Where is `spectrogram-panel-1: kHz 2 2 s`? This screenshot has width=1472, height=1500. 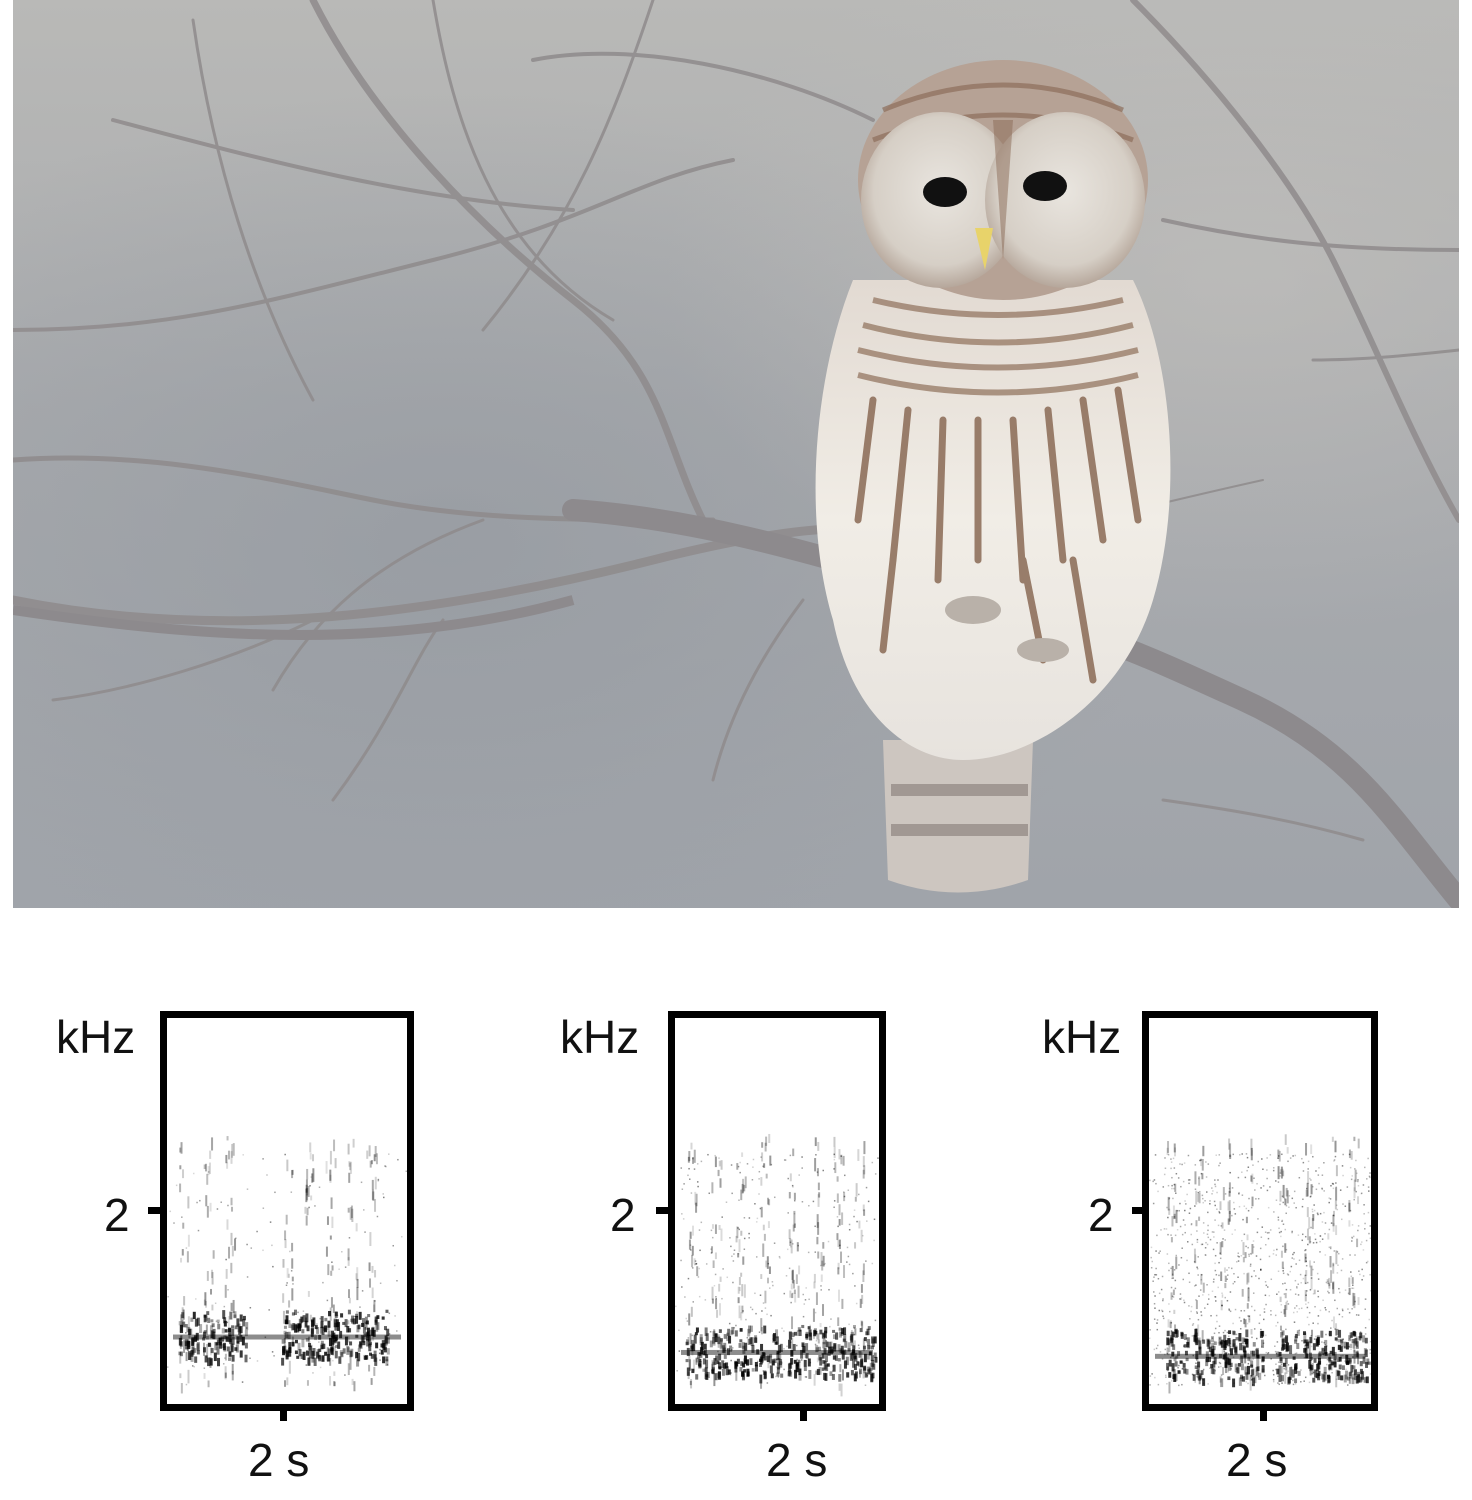 spectrogram-panel-1: kHz 2 2 s is located at coordinates (234, 1243).